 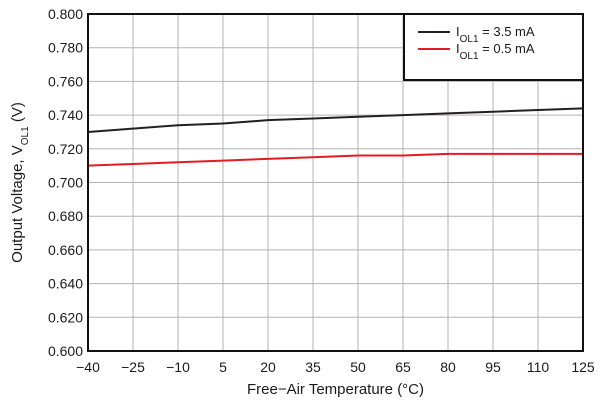 What do you see at coordinates (495, 34) in the screenshot?
I see `legend-label-series-1: IOL1 = 3.5 mA` at bounding box center [495, 34].